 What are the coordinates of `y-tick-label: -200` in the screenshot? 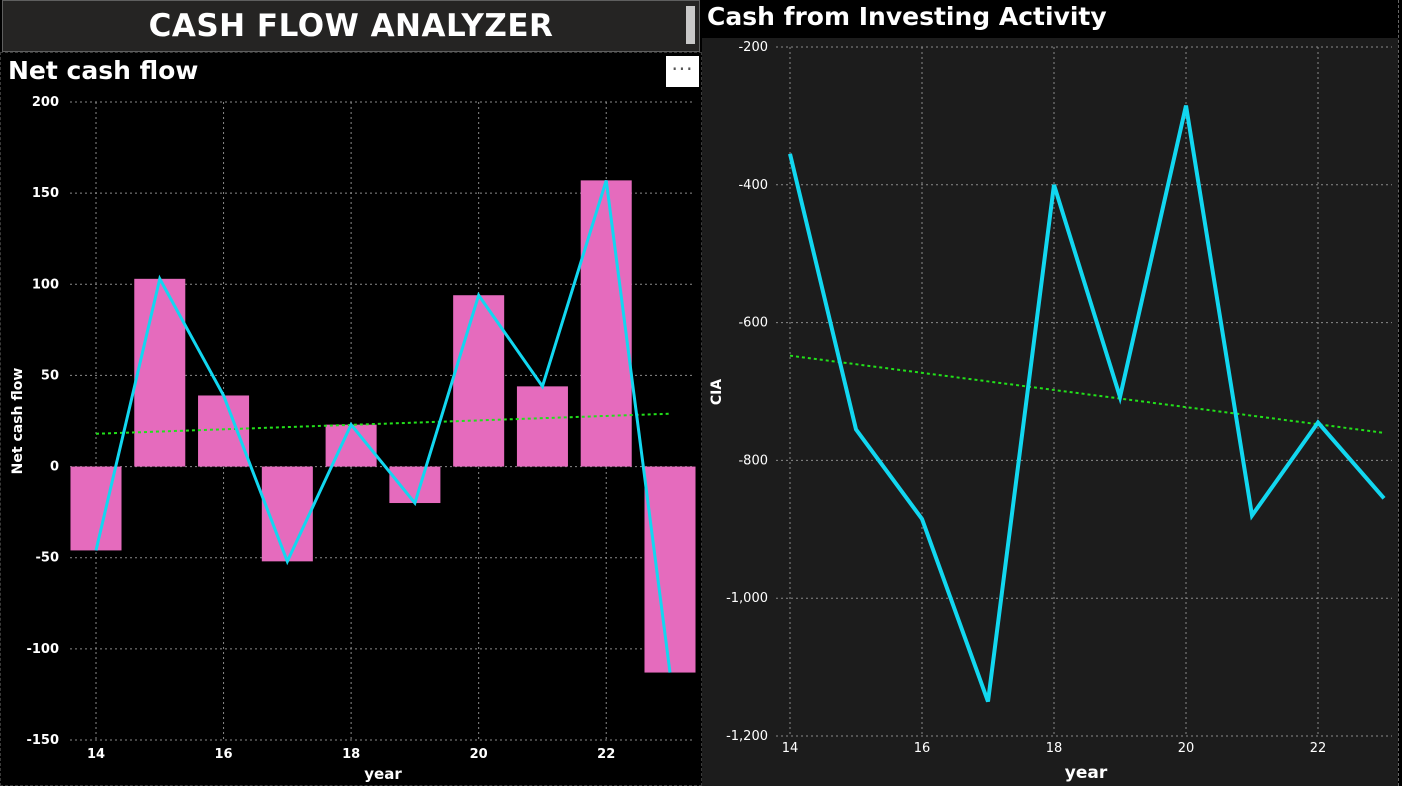 It's located at (753, 47).